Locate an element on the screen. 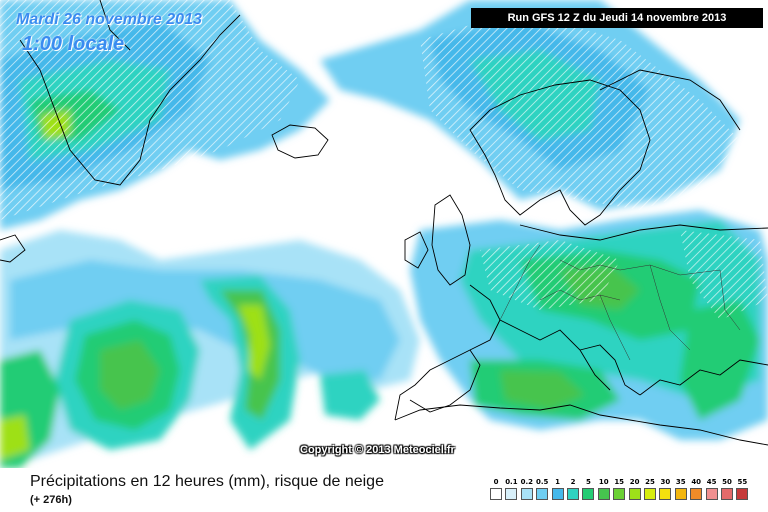 This screenshot has height=512, width=768. model-run-info: Run GFS 12 Z du Jeudi 14 novembre 2013 is located at coordinates (617, 18).